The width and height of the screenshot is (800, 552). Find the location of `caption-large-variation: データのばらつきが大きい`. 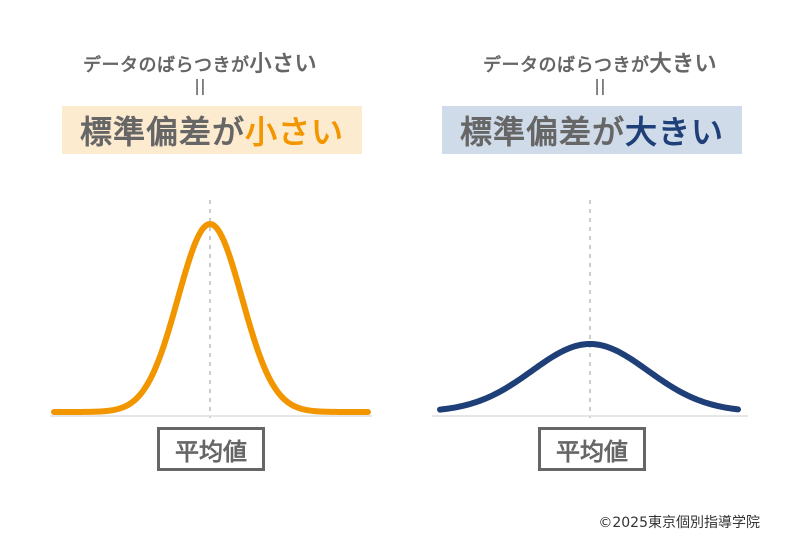

caption-large-variation: データのばらつきが大きい is located at coordinates (600, 62).